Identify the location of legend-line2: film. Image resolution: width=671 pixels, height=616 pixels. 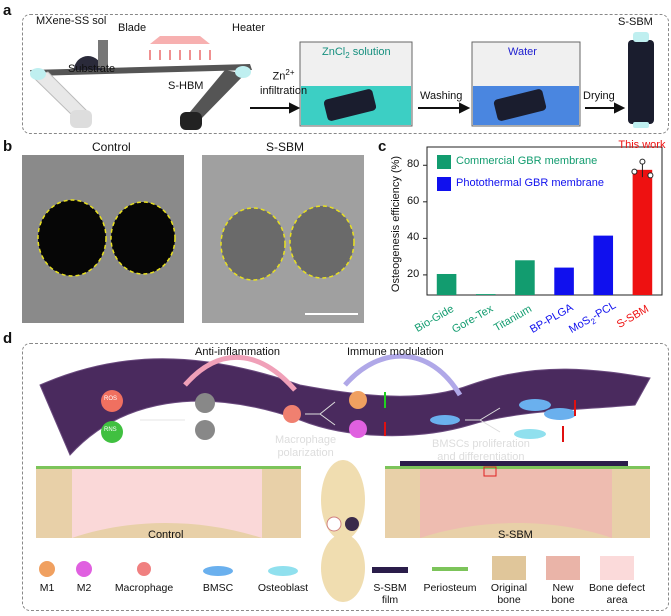
(390, 600).